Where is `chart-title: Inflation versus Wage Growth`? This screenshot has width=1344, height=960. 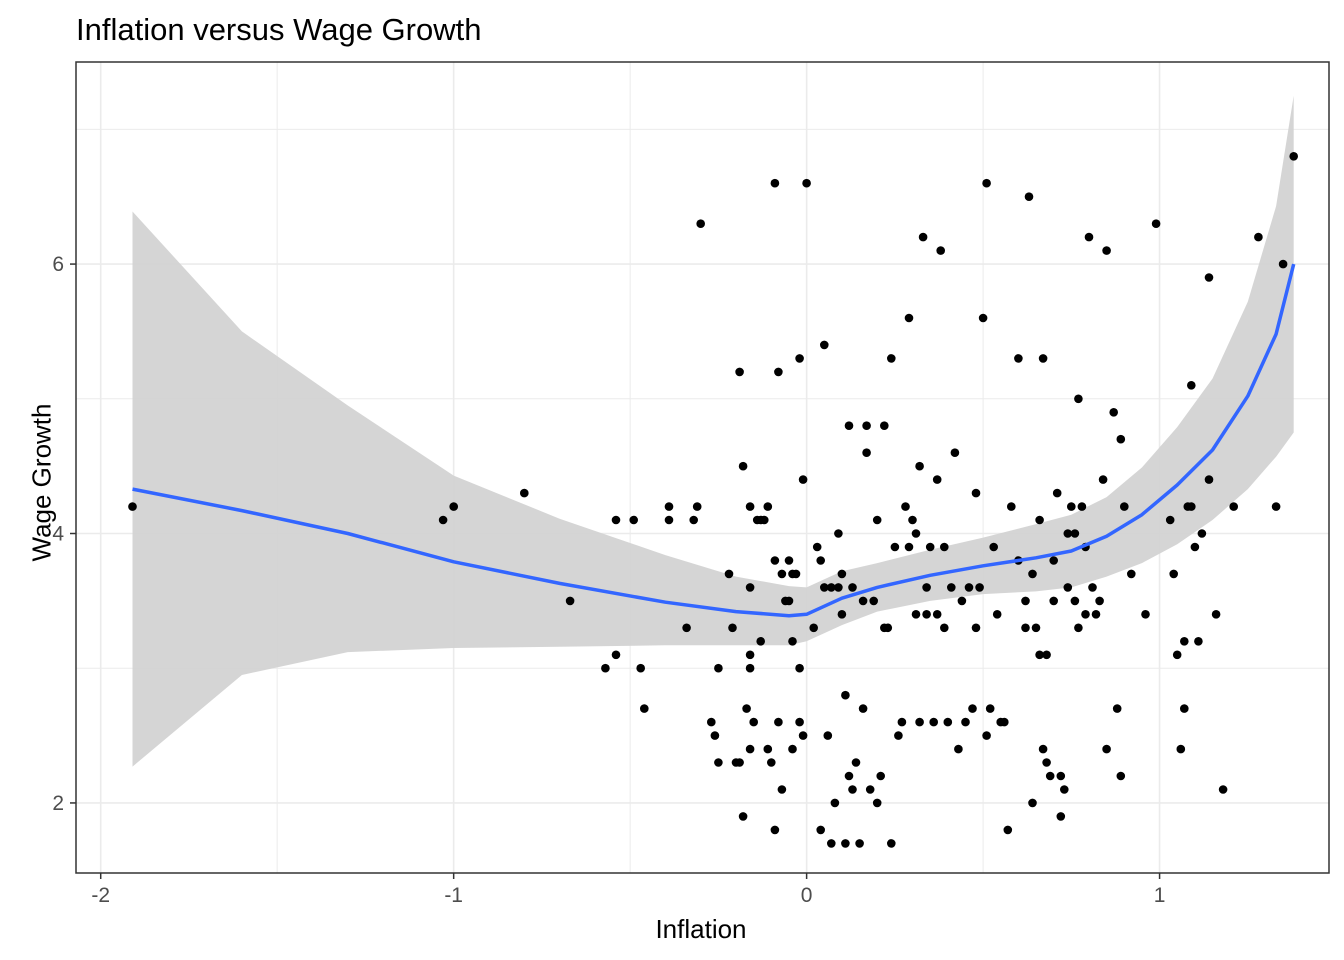
chart-title: Inflation versus Wage Growth is located at coordinates (279, 29).